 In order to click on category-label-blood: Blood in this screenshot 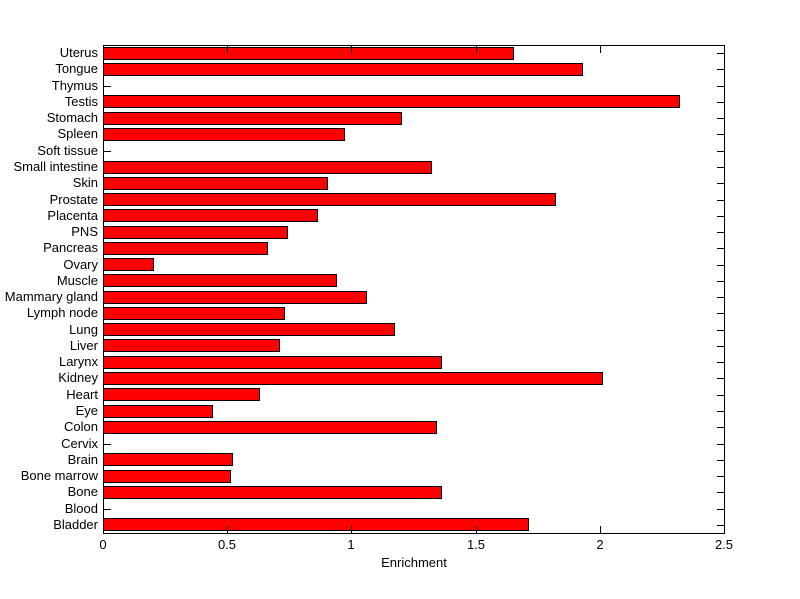, I will do `click(81, 508)`.